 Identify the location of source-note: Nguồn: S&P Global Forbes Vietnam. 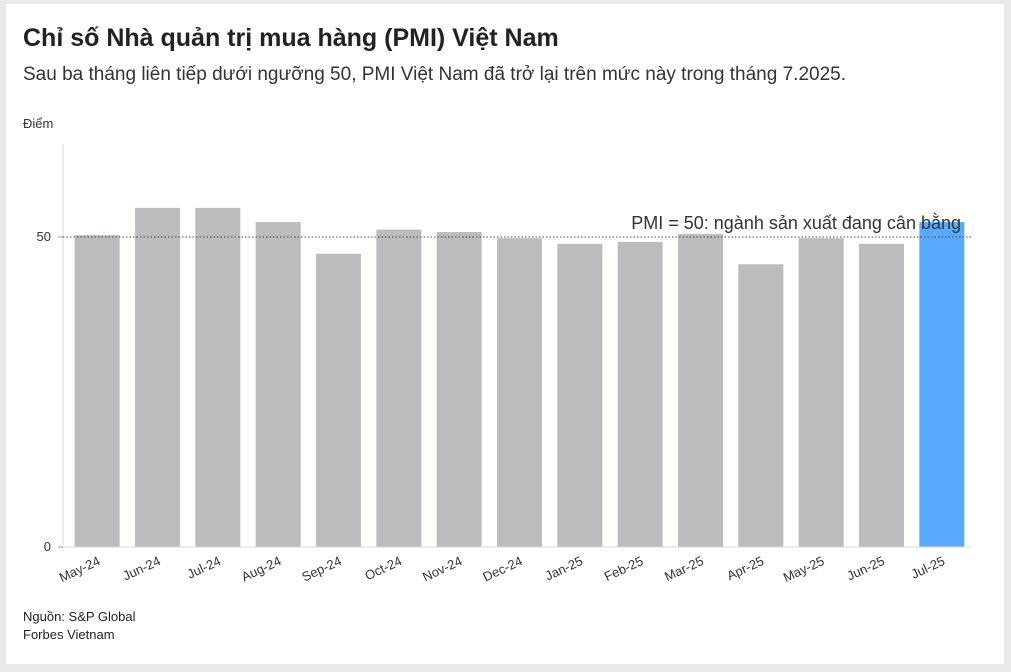
(79, 626).